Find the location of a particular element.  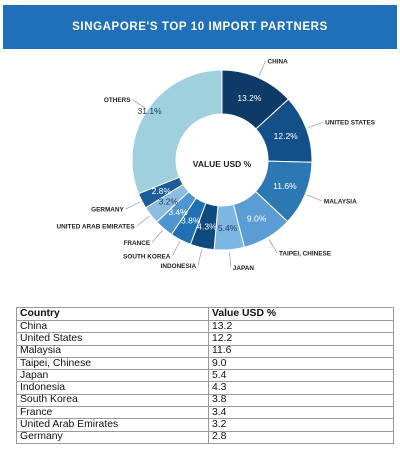

category-label-malaysia: MALAYSIA is located at coordinates (340, 202).